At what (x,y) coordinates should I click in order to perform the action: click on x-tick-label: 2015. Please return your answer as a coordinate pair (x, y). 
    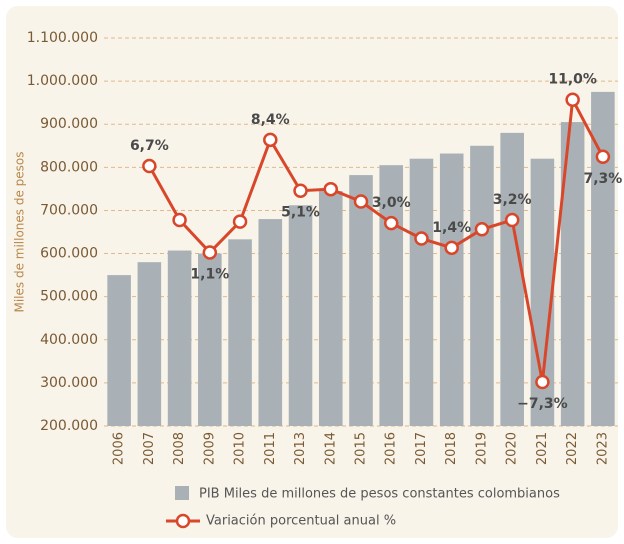
    Looking at the image, I should click on (361, 448).